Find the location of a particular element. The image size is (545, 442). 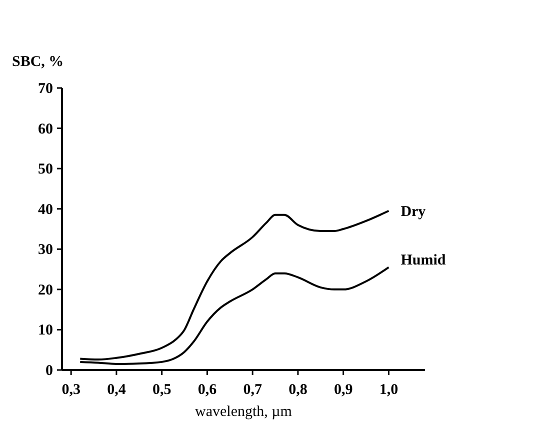

y-tick-label: 40 is located at coordinates (45, 210).